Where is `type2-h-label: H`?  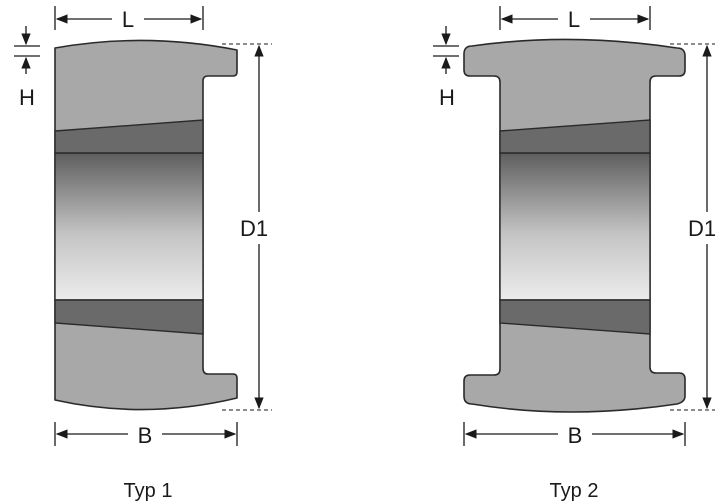 type2-h-label: H is located at coordinates (447, 97).